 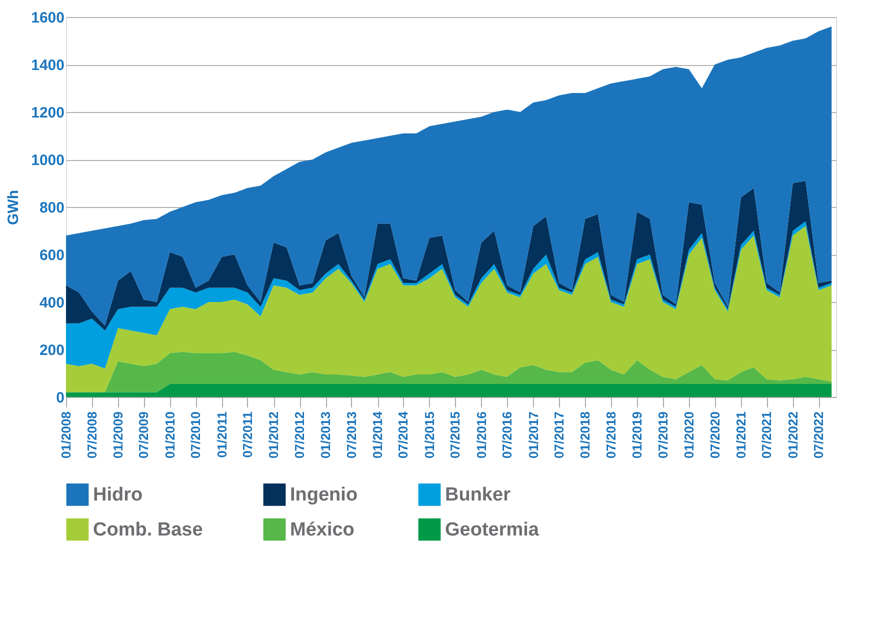 I want to click on x-tick-label: 07/2014, so click(x=403, y=434).